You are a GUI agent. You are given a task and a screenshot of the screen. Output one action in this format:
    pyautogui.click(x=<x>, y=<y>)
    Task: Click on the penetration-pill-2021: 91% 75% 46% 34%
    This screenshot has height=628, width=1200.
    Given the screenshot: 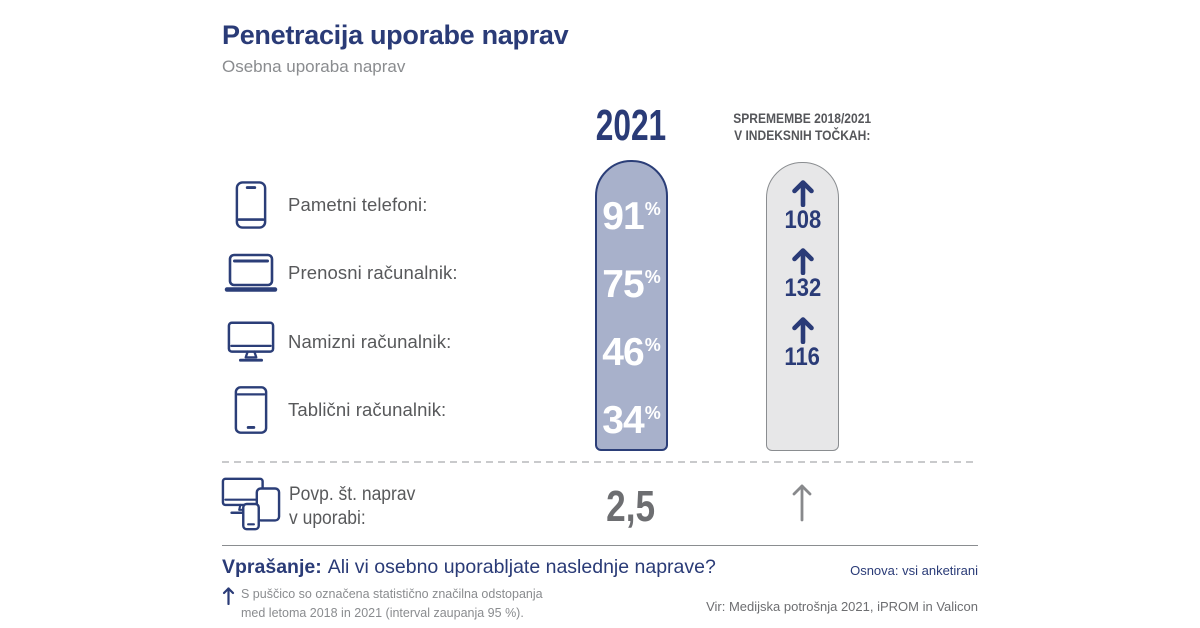 What is the action you would take?
    pyautogui.click(x=631, y=305)
    